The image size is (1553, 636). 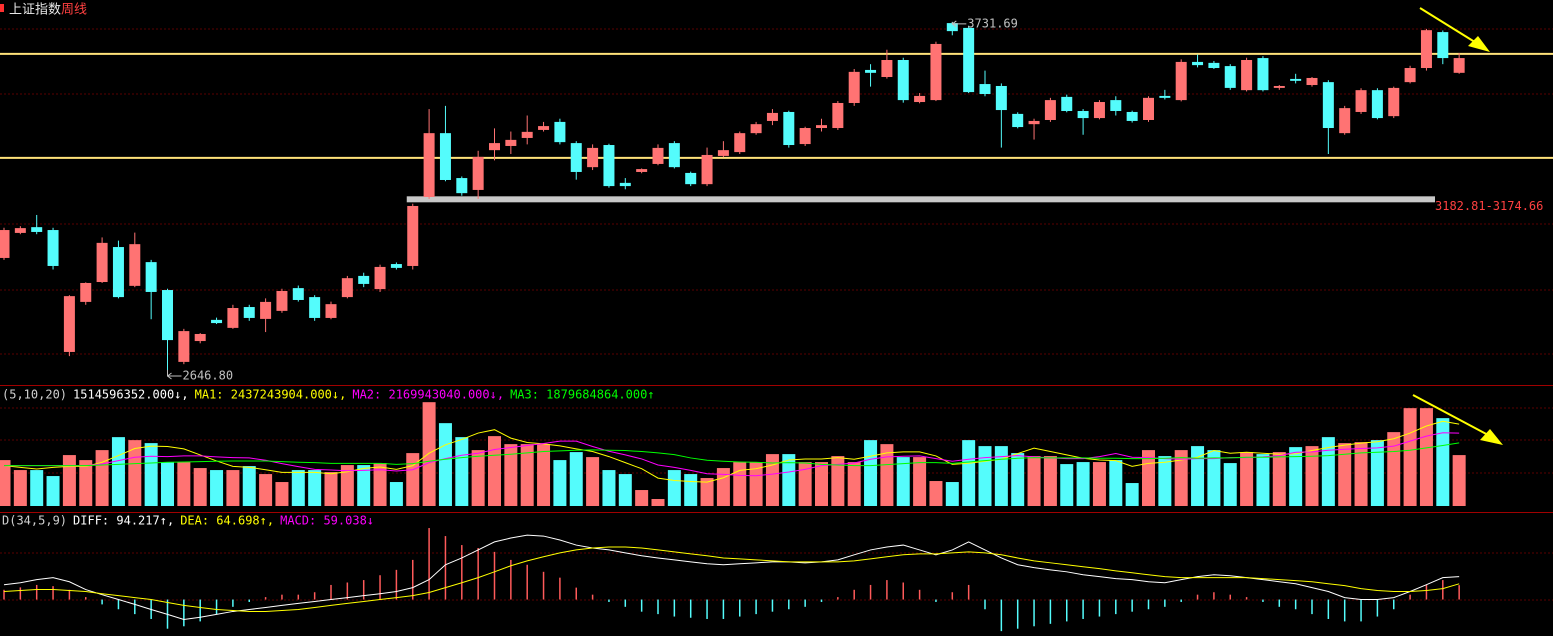 I want to click on band-label: 3182.81-3174.66, so click(x=1489, y=206).